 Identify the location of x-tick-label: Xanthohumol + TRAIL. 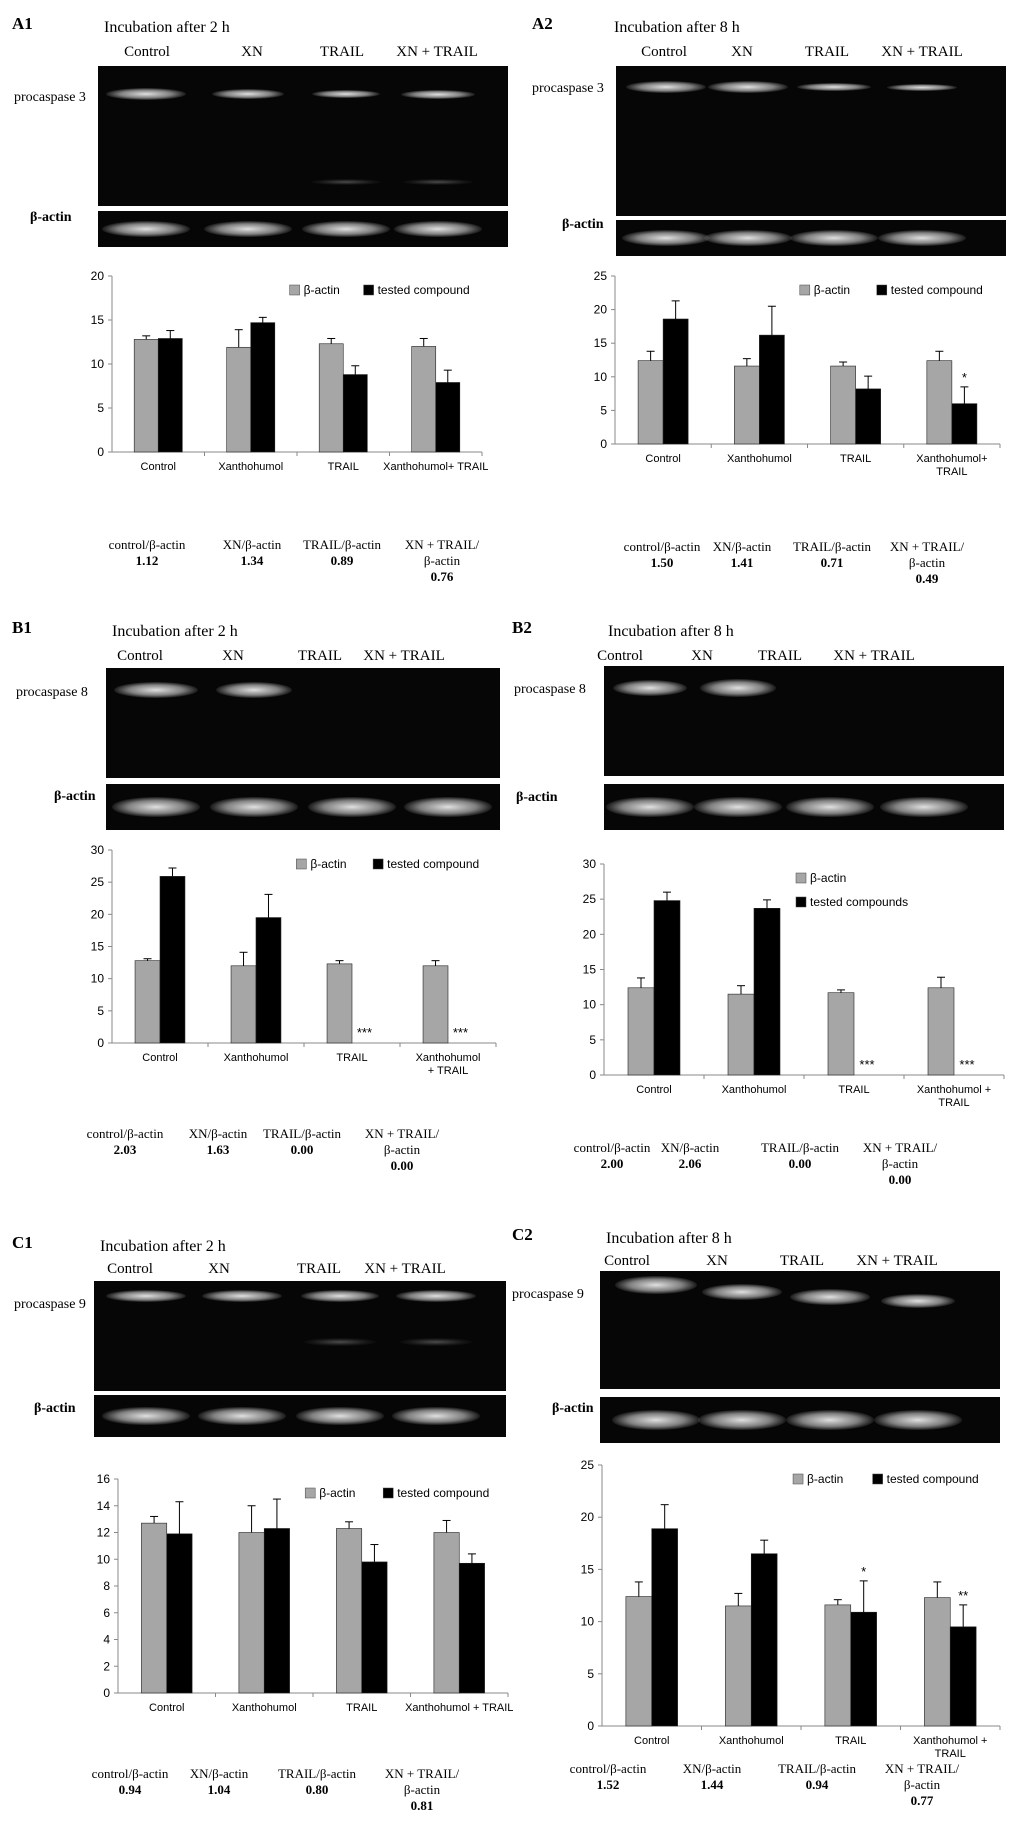
(459, 1708).